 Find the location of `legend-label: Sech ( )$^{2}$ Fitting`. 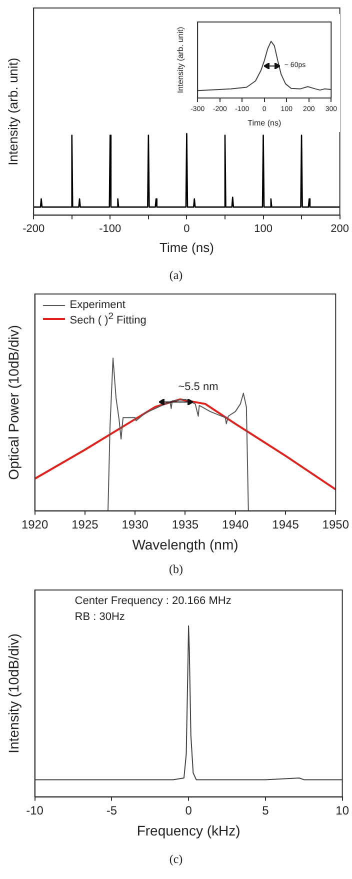

legend-label: Sech ( )$^{2}$ Fitting is located at coordinates (108, 319).